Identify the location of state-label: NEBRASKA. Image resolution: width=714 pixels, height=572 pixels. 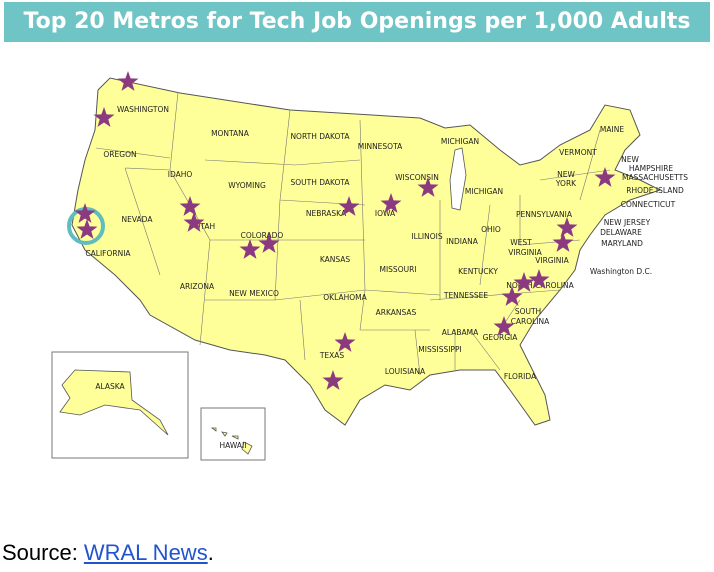
(326, 213).